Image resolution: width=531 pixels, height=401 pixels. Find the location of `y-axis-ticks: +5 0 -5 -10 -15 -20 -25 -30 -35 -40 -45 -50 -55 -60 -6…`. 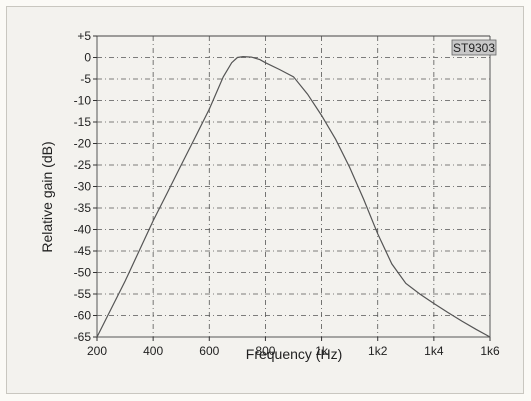

y-axis-ticks: +5 0 -5 -10 -15 -20 -25 -30 -35 -40 -45 -50 -55 -60 -6… is located at coordinates (85, 186).